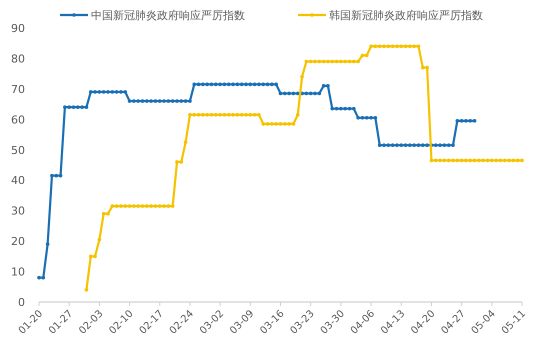 This screenshot has height=354, width=550. Describe the element at coordinates (21, 302) in the screenshot. I see `y-tick-label: 0` at that location.